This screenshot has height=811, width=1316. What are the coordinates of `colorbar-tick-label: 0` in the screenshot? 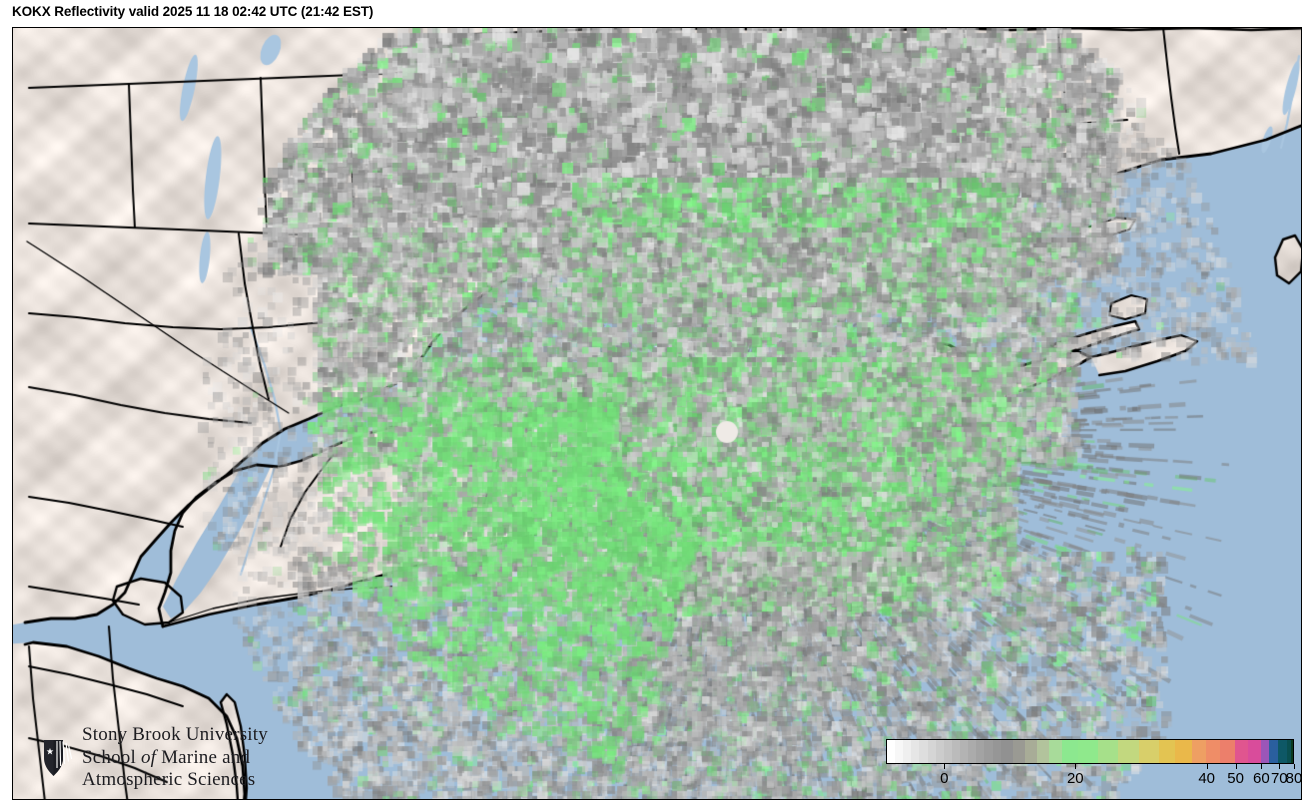 It's located at (944, 778).